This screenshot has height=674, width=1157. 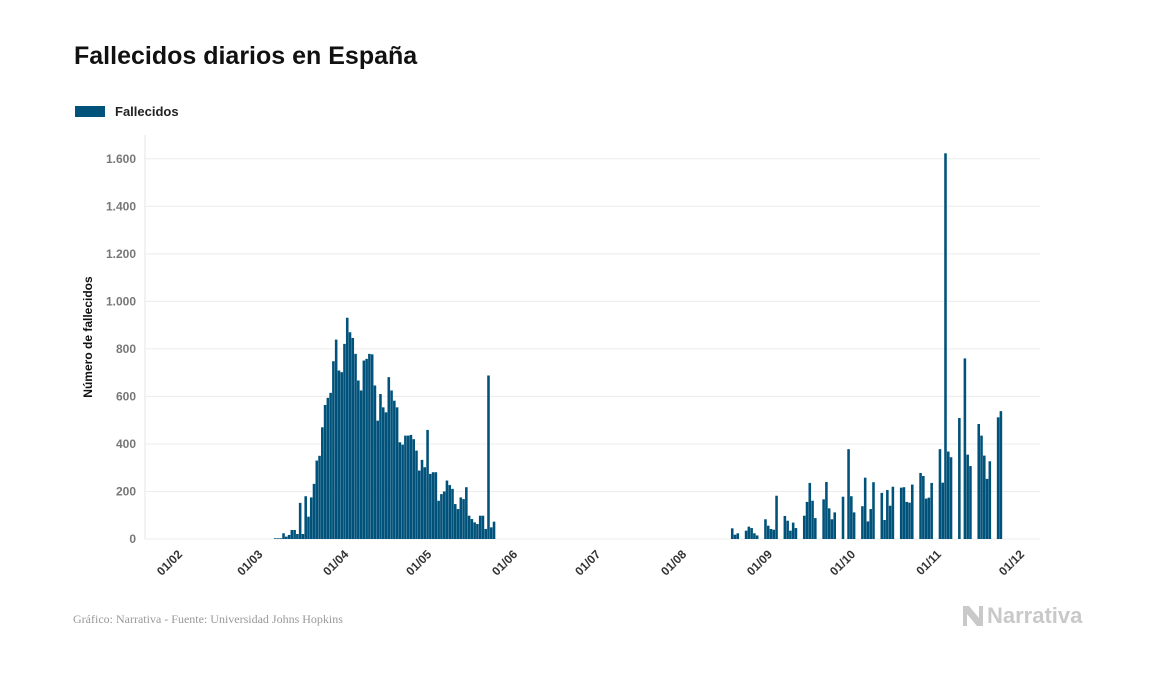 What do you see at coordinates (249, 562) in the screenshot?
I see `x-tick-label: 01/03` at bounding box center [249, 562].